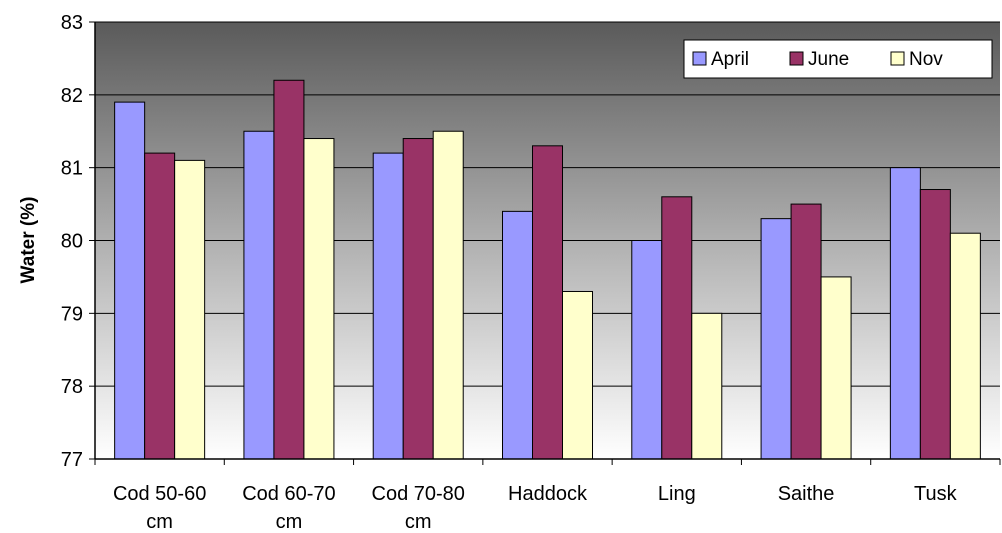 This screenshot has height=533, width=1002. I want to click on y-axis-tick-labels: 77 78 79 80 81 82 83, so click(78, 241).